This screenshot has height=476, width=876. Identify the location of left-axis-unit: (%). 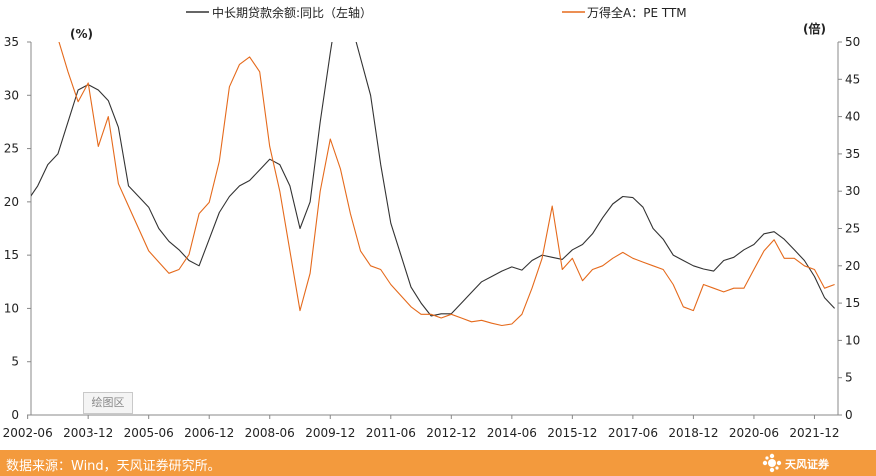
(81, 34).